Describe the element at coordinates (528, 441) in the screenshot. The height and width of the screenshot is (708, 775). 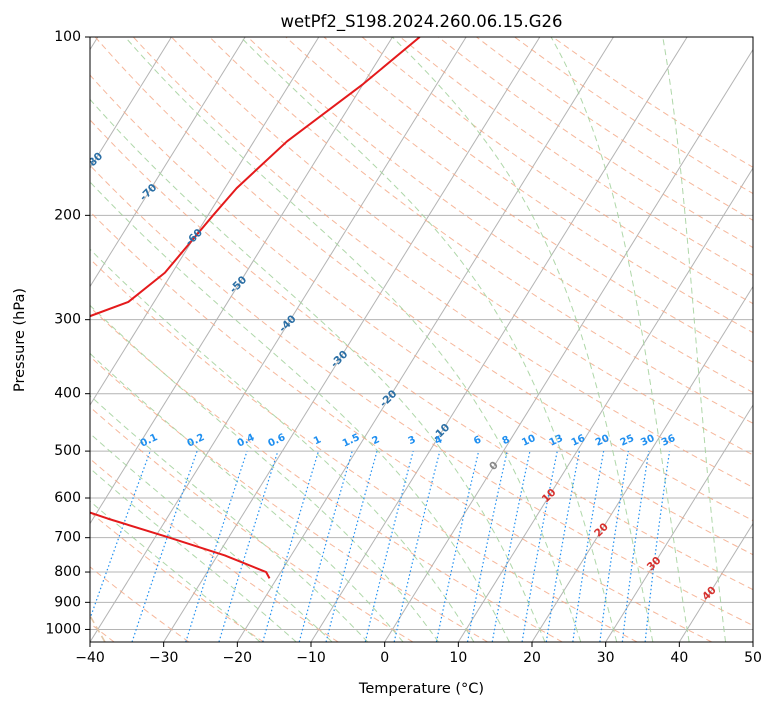
I see `mixing-ratio-label: 10` at that location.